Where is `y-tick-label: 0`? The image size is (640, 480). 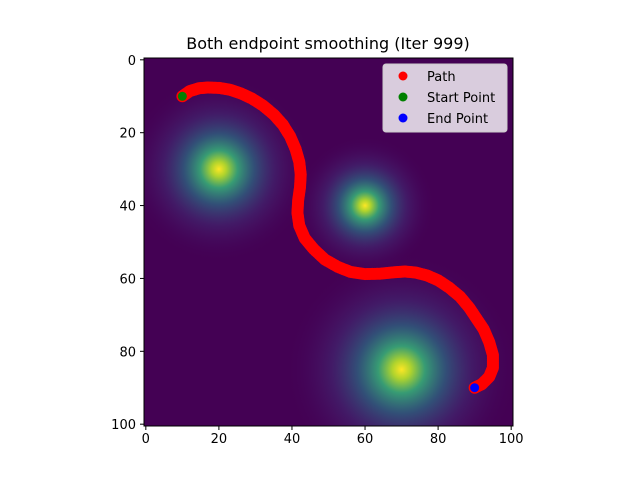
y-tick-label: 0 is located at coordinates (132, 61).